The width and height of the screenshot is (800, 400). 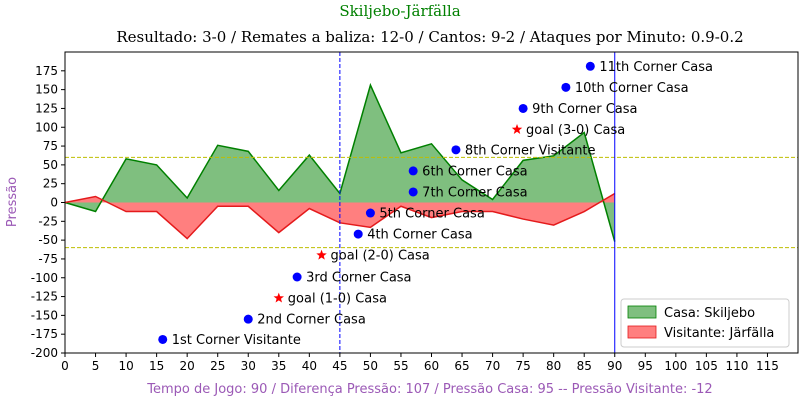 What do you see at coordinates (474, 192) in the screenshot?
I see `annotation-label-7: 7th Corner Casa` at bounding box center [474, 192].